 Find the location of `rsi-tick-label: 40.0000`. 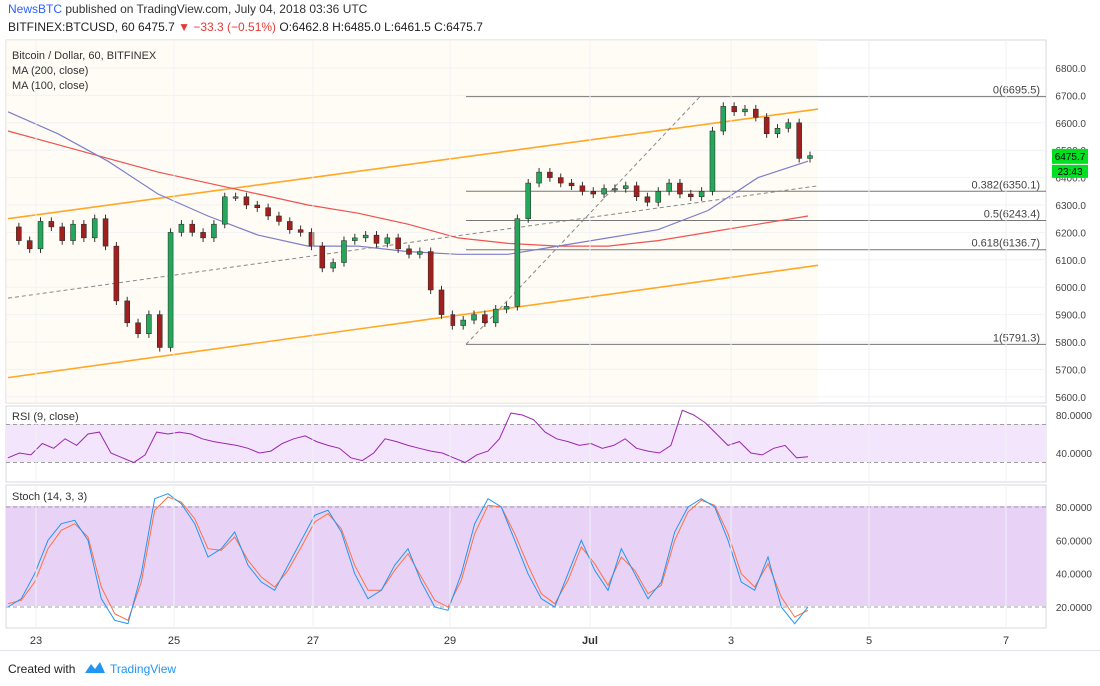

rsi-tick-label: 40.0000 is located at coordinates (1074, 454).